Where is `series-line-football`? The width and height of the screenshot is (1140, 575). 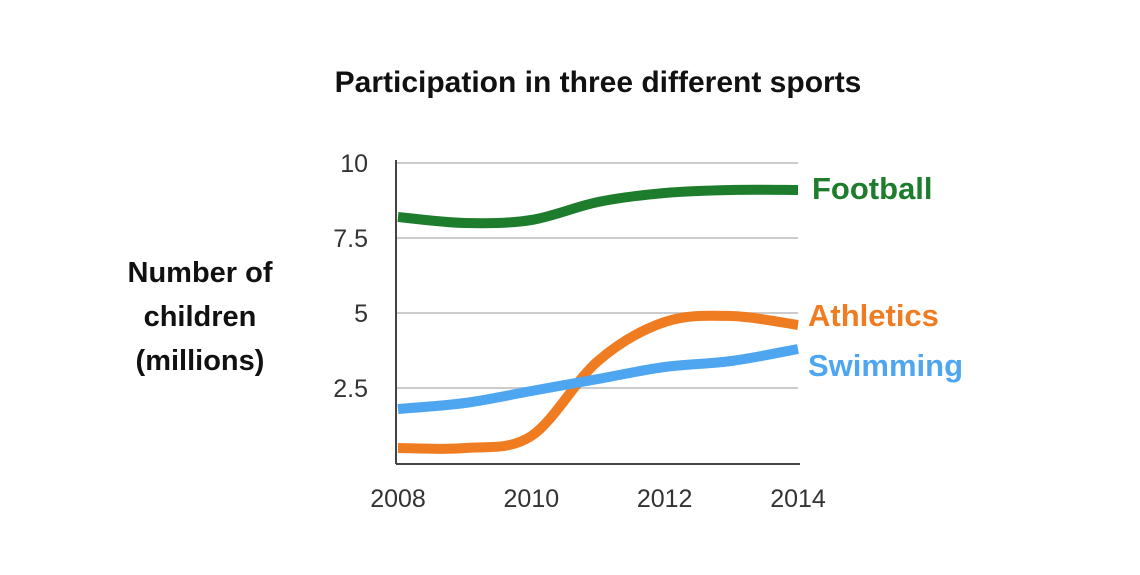 series-line-football is located at coordinates (598, 206).